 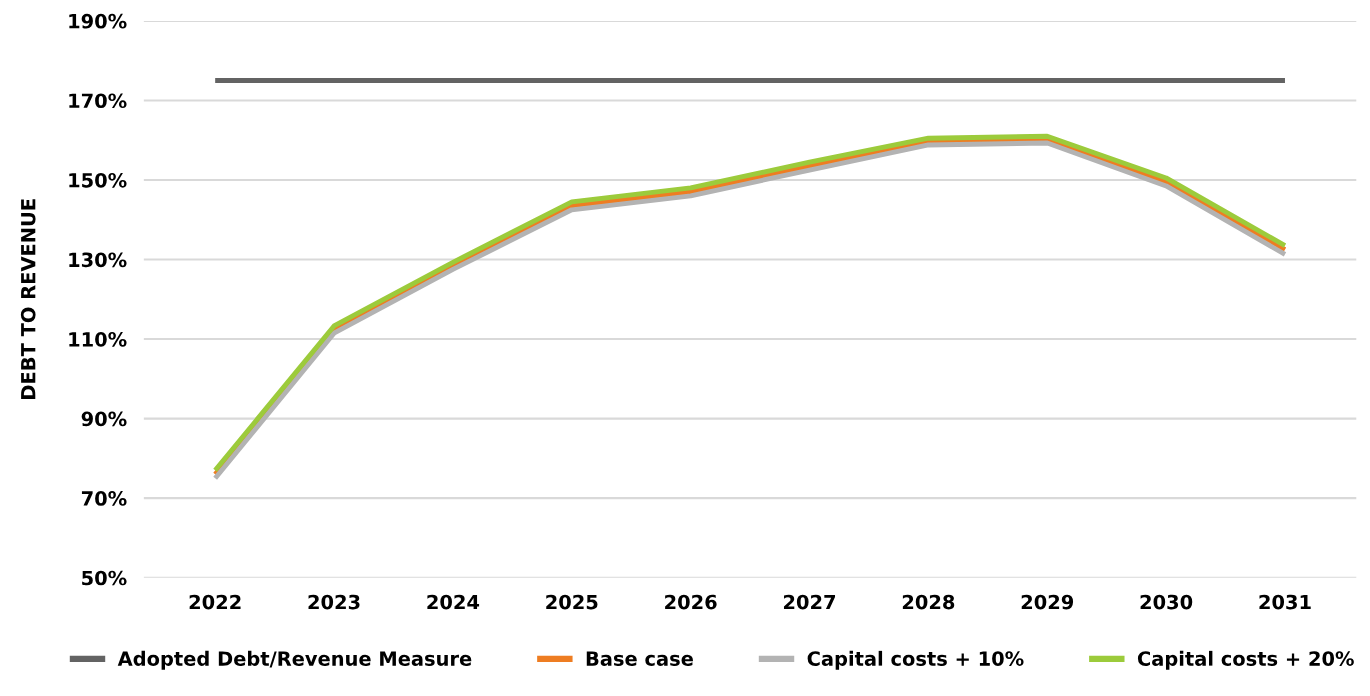 I want to click on legend-label: Capital costs + 20%, so click(x=1245, y=660).